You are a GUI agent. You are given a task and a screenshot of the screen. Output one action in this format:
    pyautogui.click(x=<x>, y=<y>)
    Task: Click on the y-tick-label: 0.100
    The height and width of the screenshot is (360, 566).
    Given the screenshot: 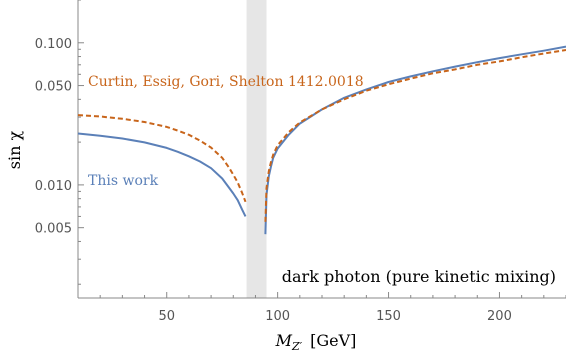 What is the action you would take?
    pyautogui.click(x=53, y=44)
    